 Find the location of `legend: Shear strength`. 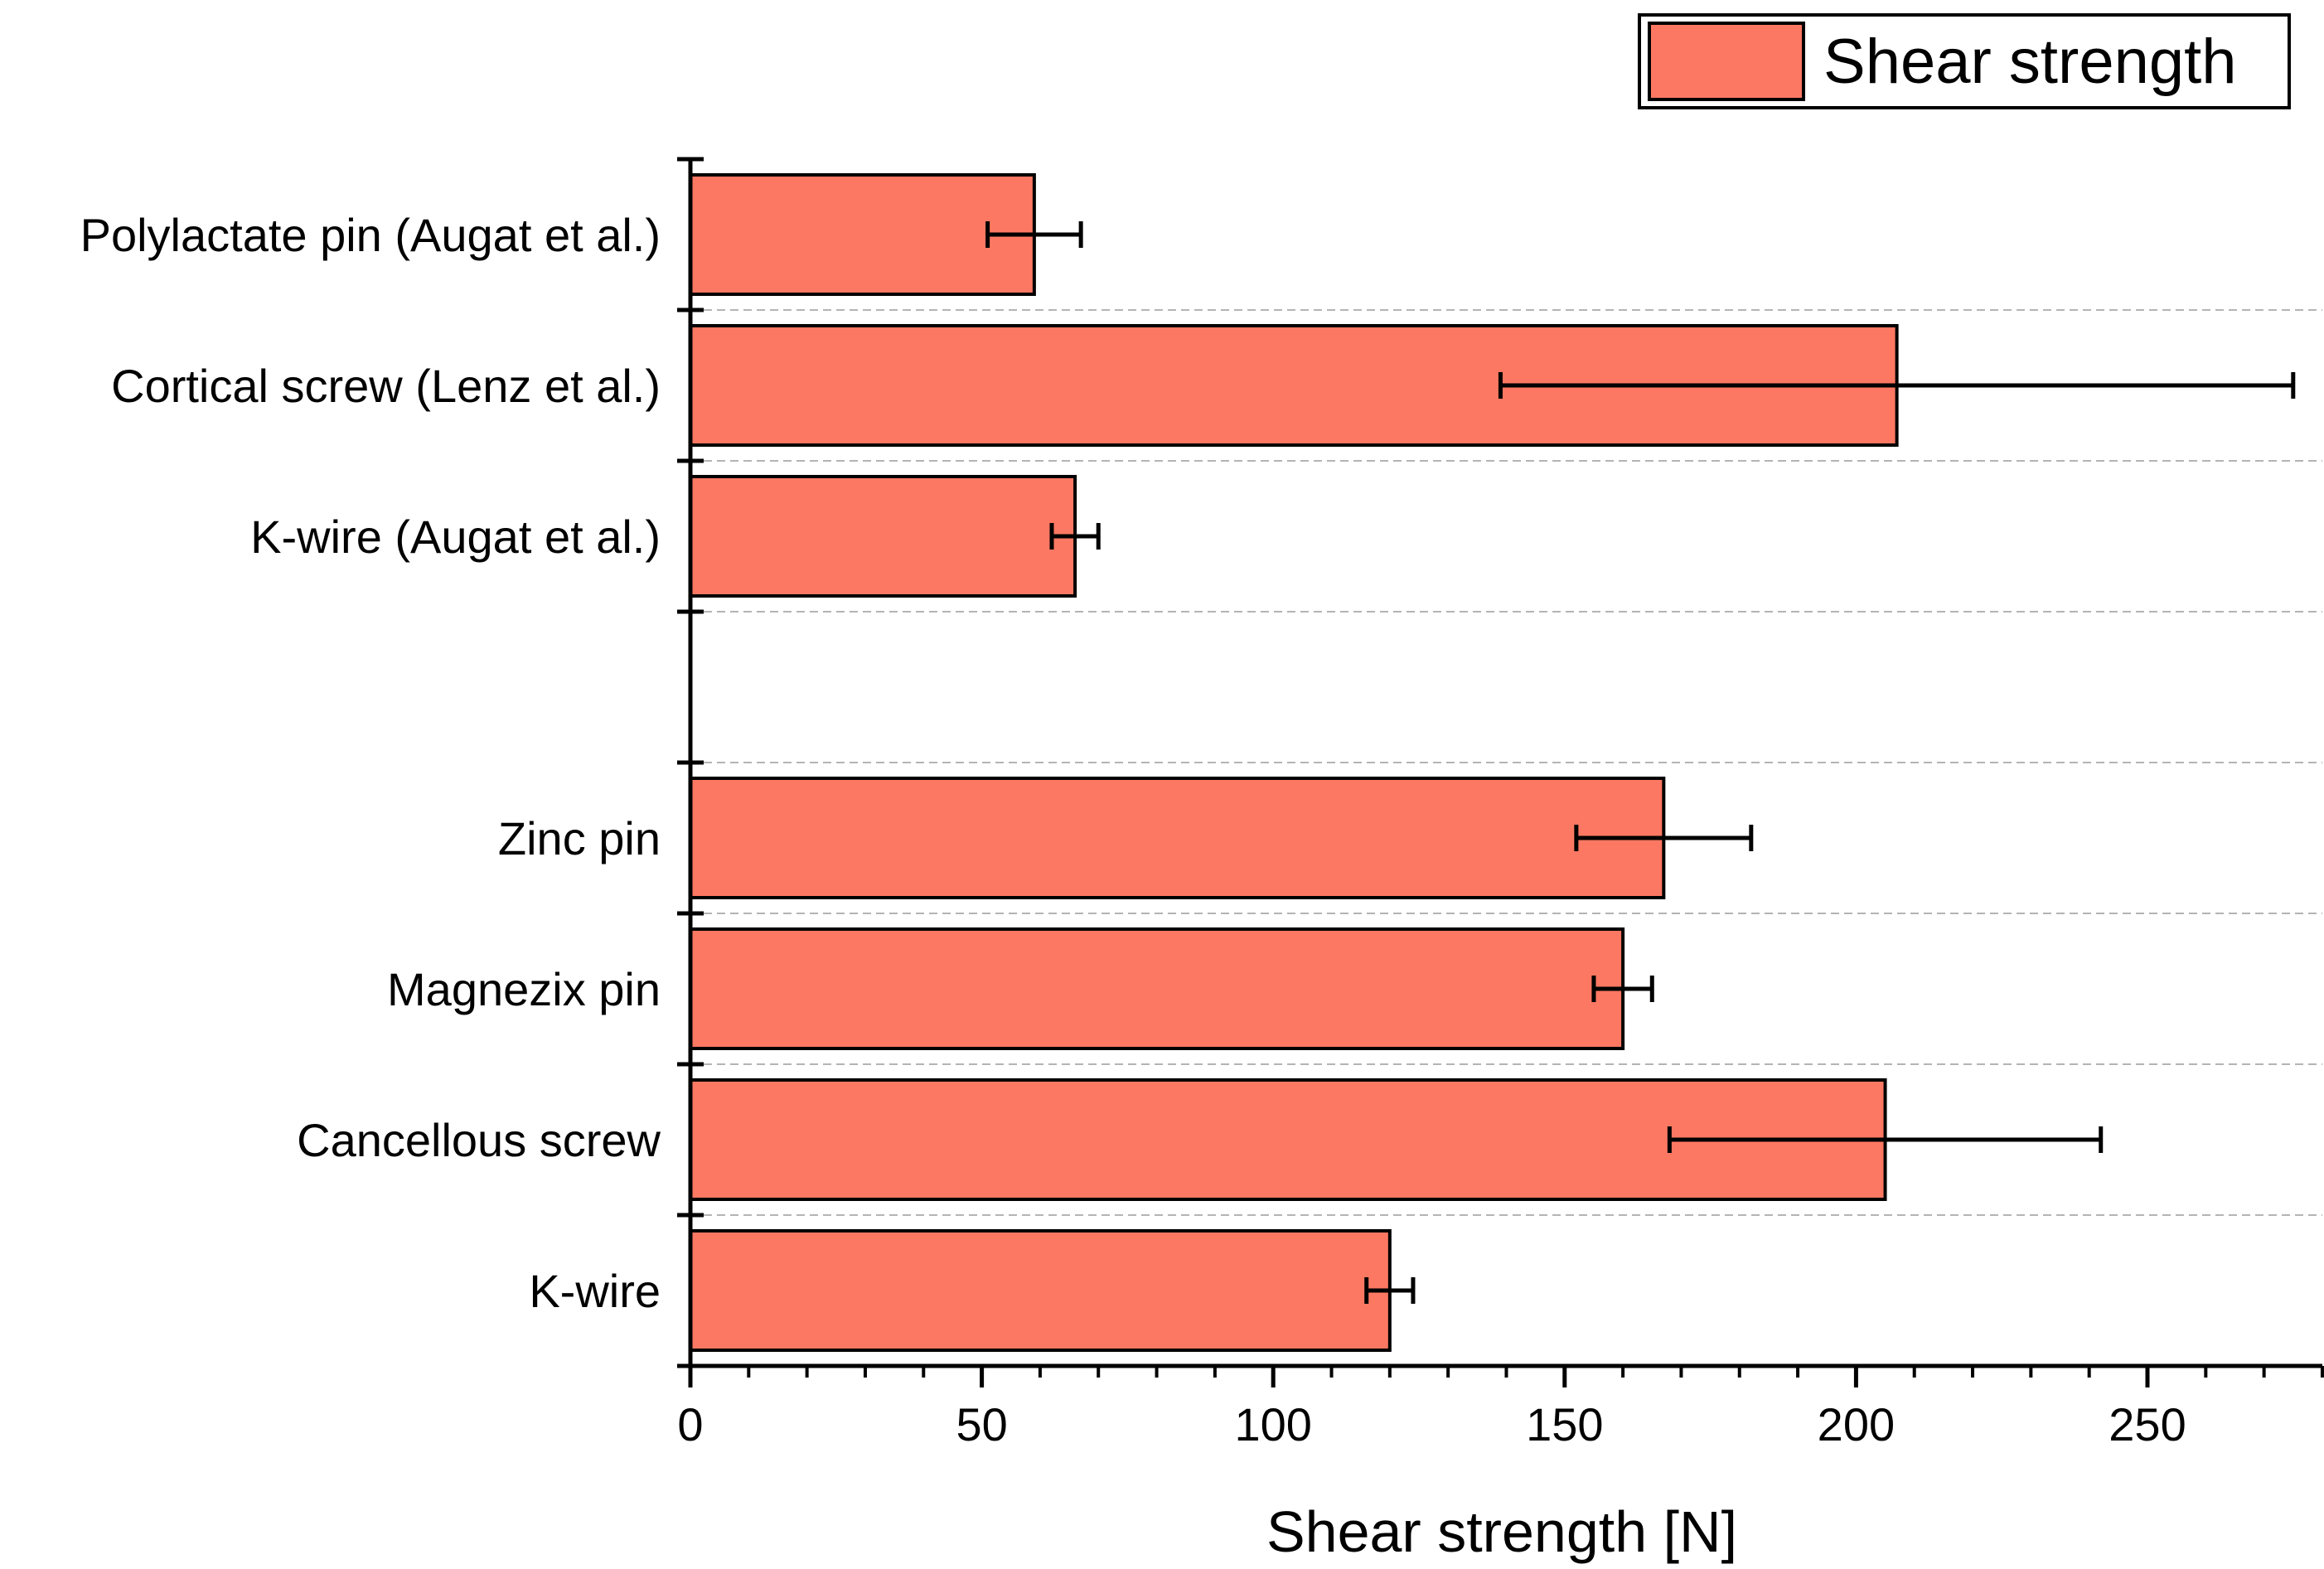

legend: Shear strength is located at coordinates (1964, 61).